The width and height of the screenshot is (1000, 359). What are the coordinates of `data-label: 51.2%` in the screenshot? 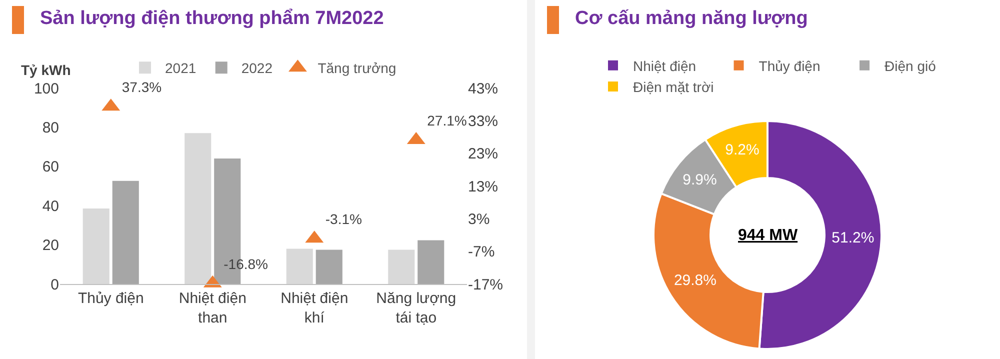 It's located at (853, 238).